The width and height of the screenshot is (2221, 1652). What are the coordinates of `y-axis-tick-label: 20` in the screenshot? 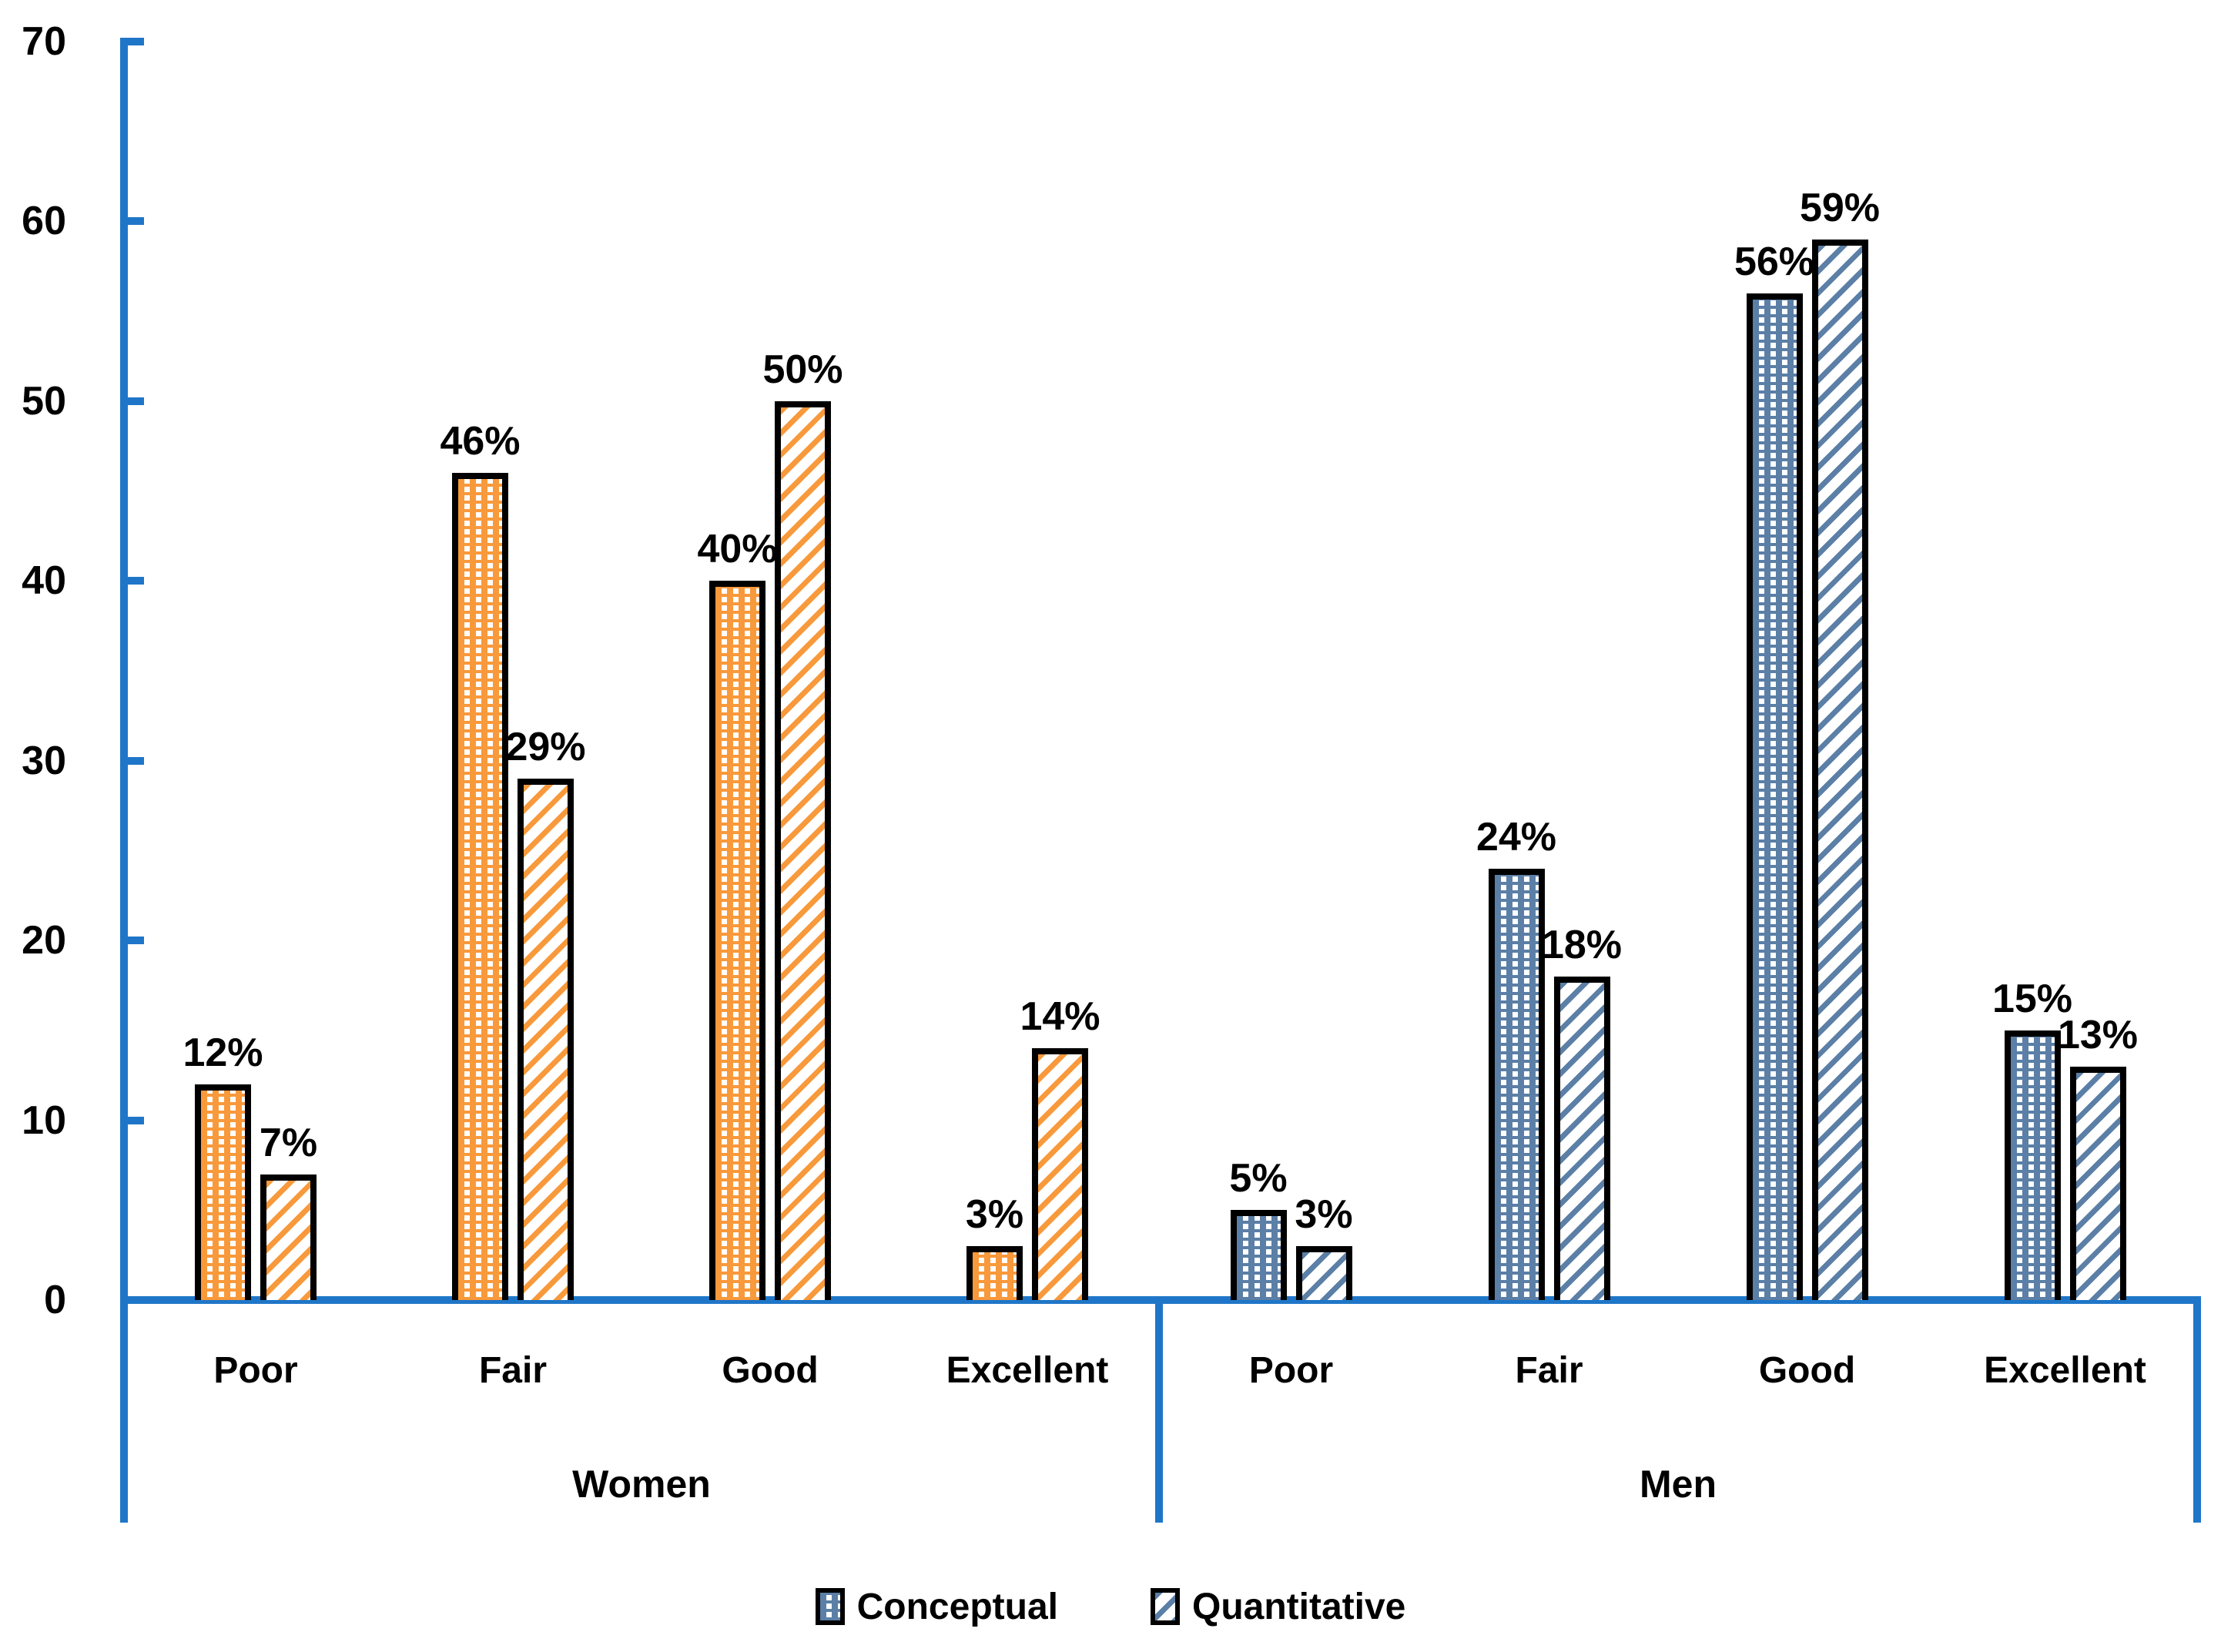 It's located at (44, 940).